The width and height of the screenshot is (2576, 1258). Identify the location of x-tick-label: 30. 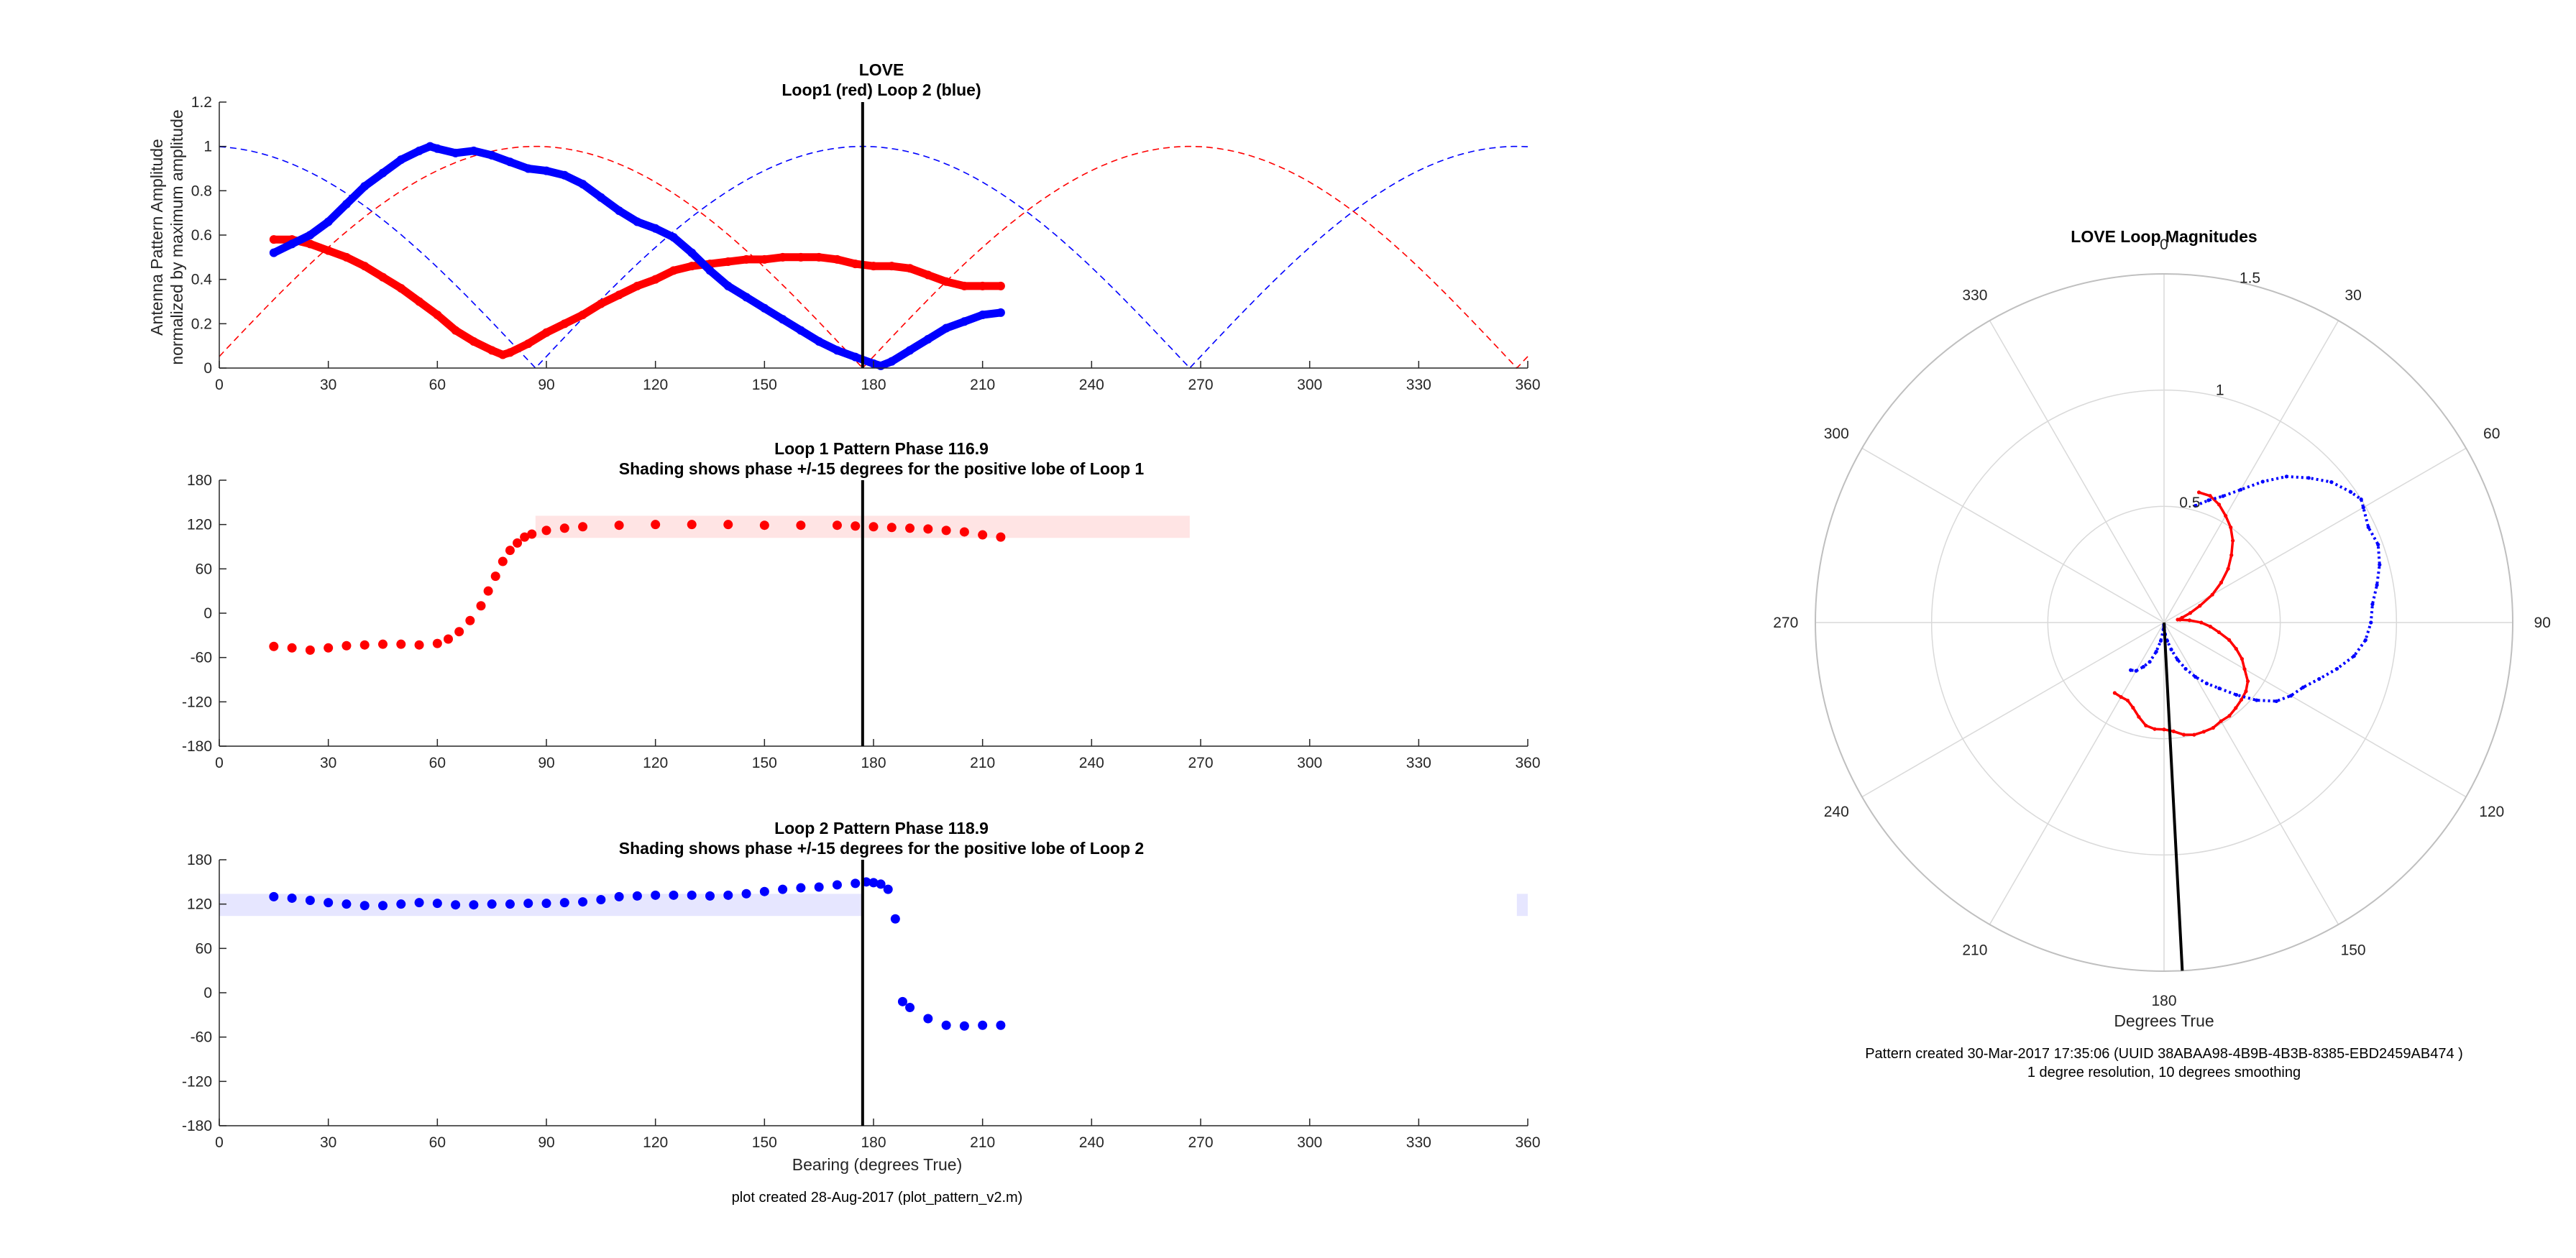
(328, 1142).